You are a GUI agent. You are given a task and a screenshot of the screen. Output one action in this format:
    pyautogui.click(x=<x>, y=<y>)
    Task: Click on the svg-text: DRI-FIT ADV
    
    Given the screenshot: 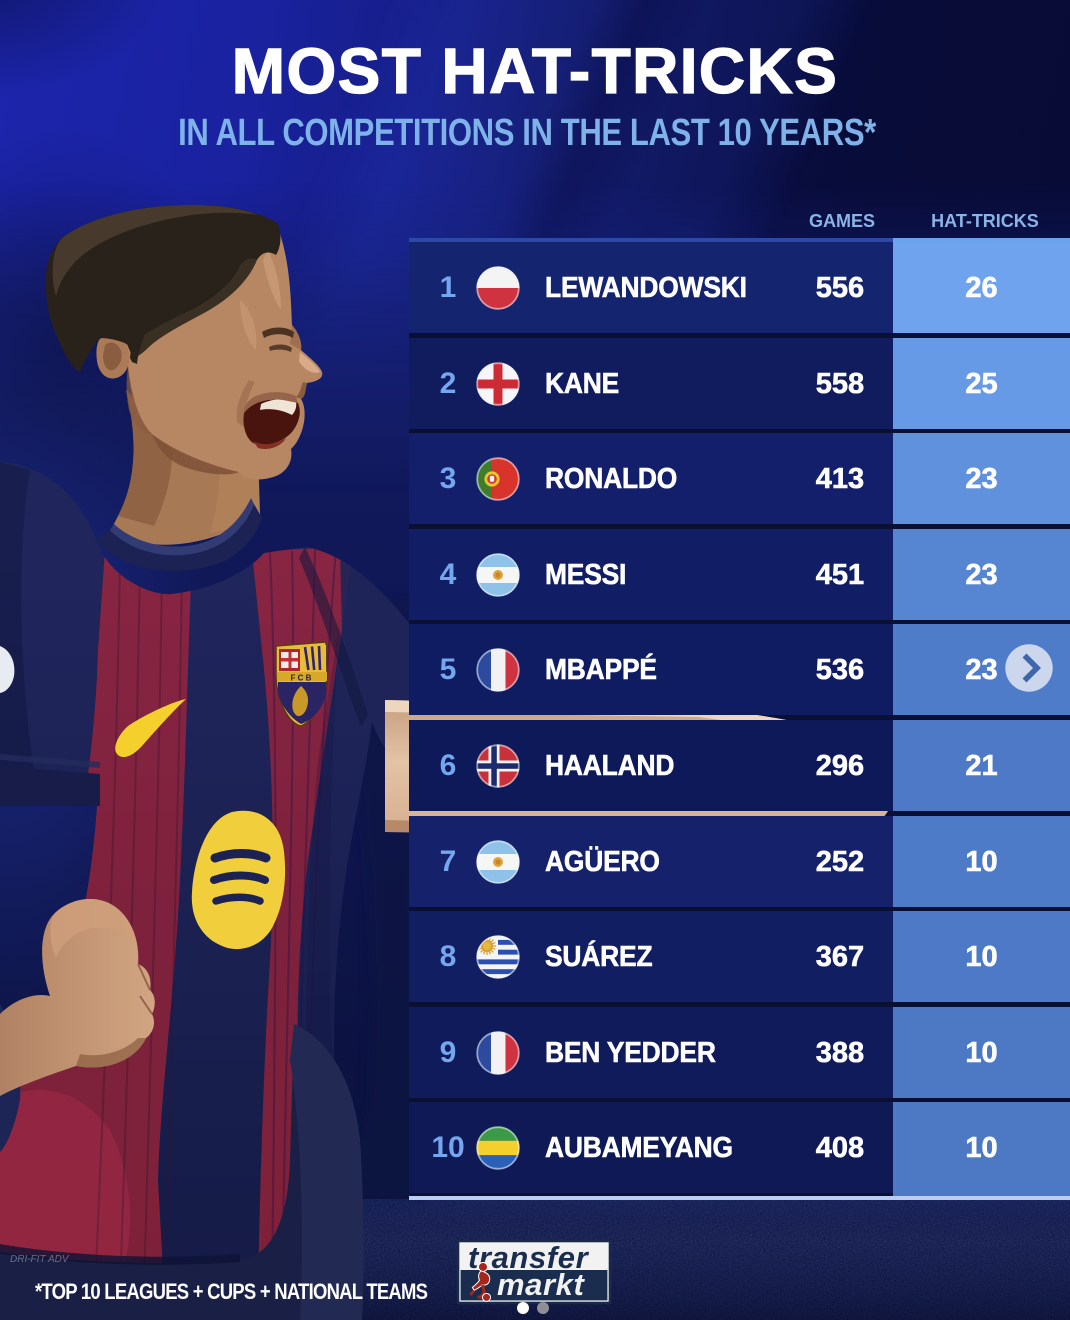 What is the action you would take?
    pyautogui.click(x=40, y=1259)
    